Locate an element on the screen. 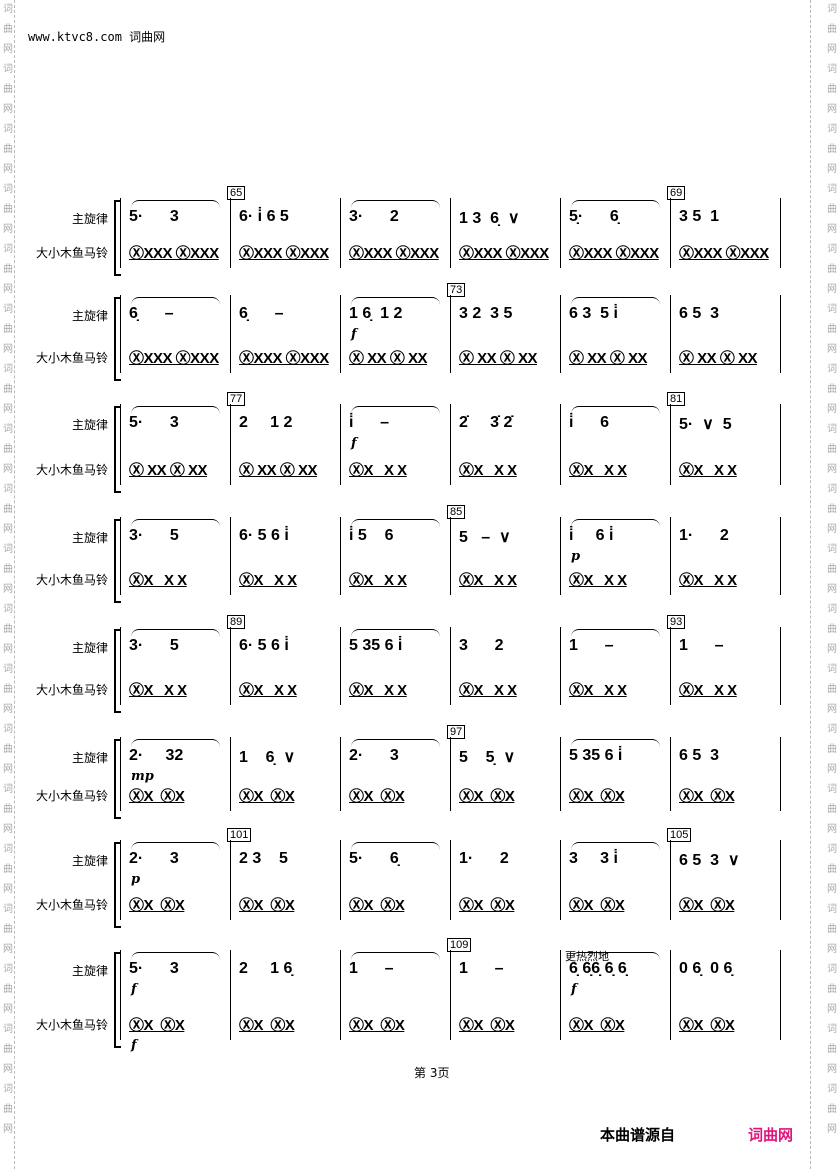 The height and width of the screenshot is (1169, 840). measure: 3· 2 ⓍXXX ⓍXXX is located at coordinates (396, 233).